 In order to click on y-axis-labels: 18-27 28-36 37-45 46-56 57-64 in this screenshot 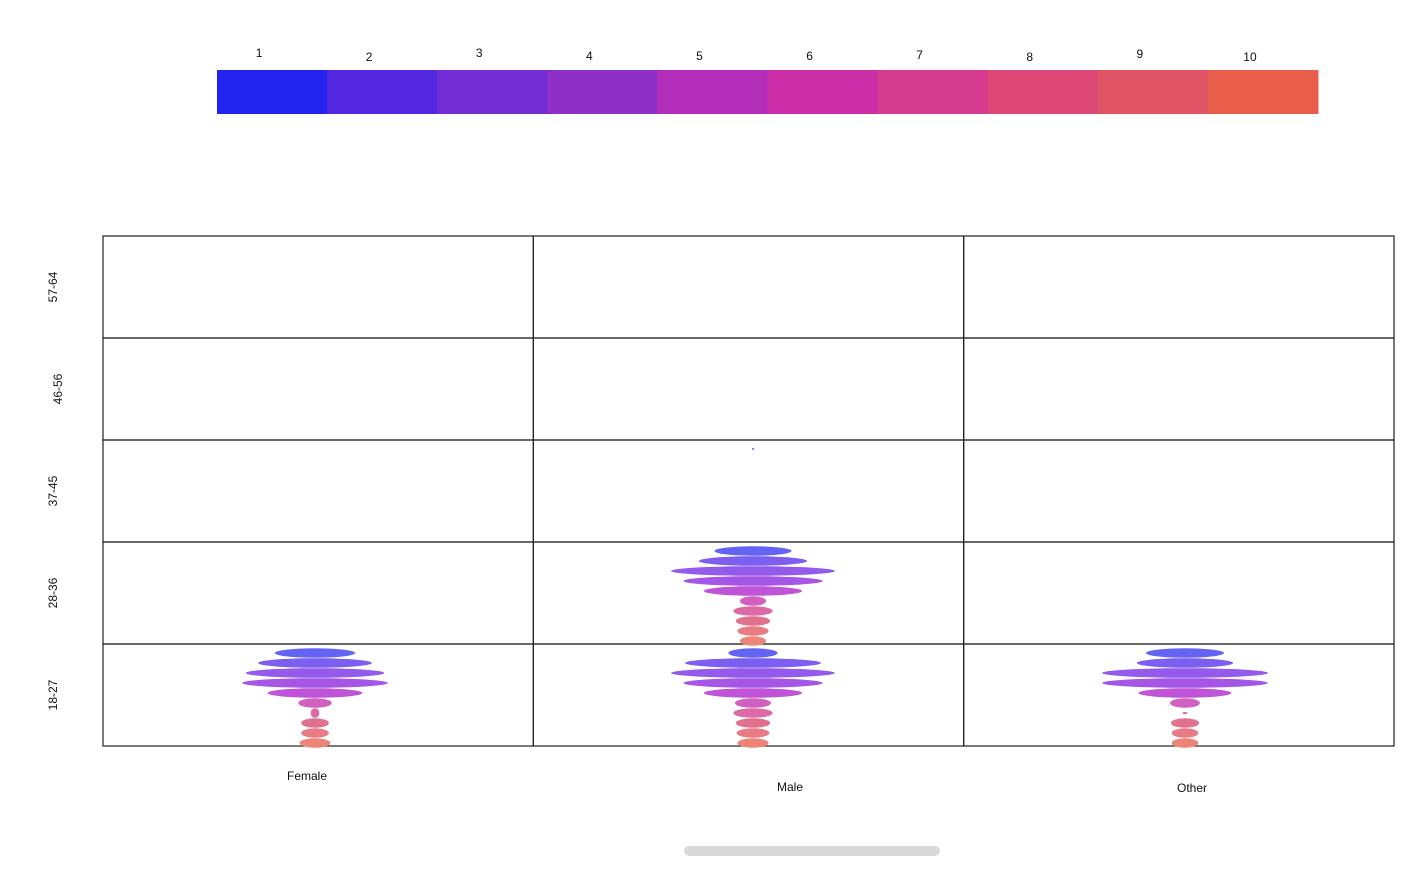, I will do `click(55, 490)`.